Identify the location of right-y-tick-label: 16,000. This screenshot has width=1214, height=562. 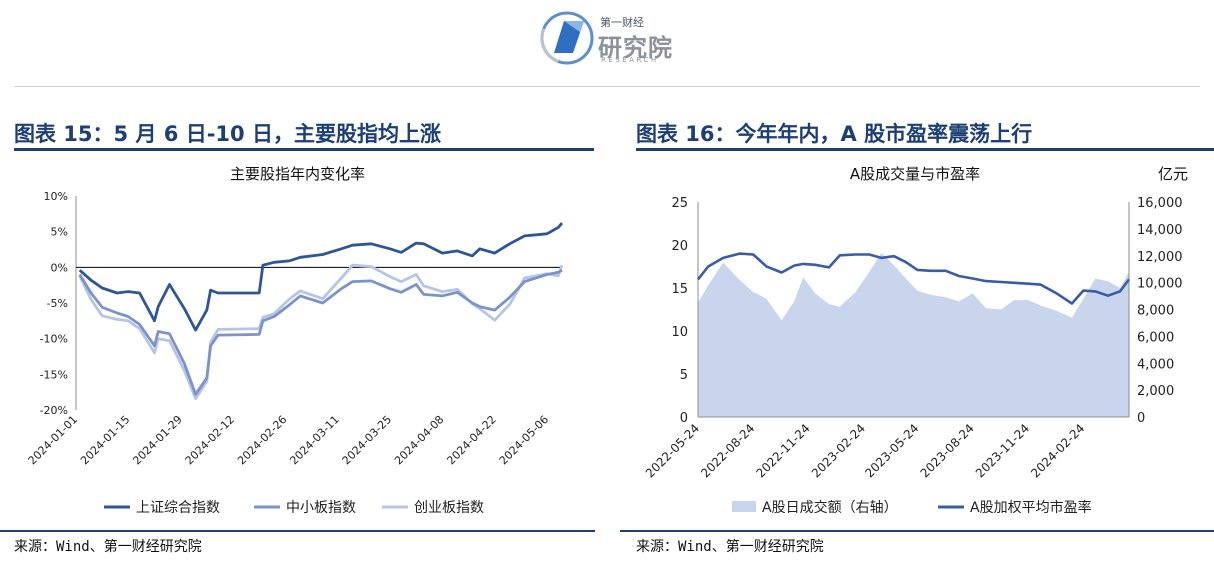
(1160, 203).